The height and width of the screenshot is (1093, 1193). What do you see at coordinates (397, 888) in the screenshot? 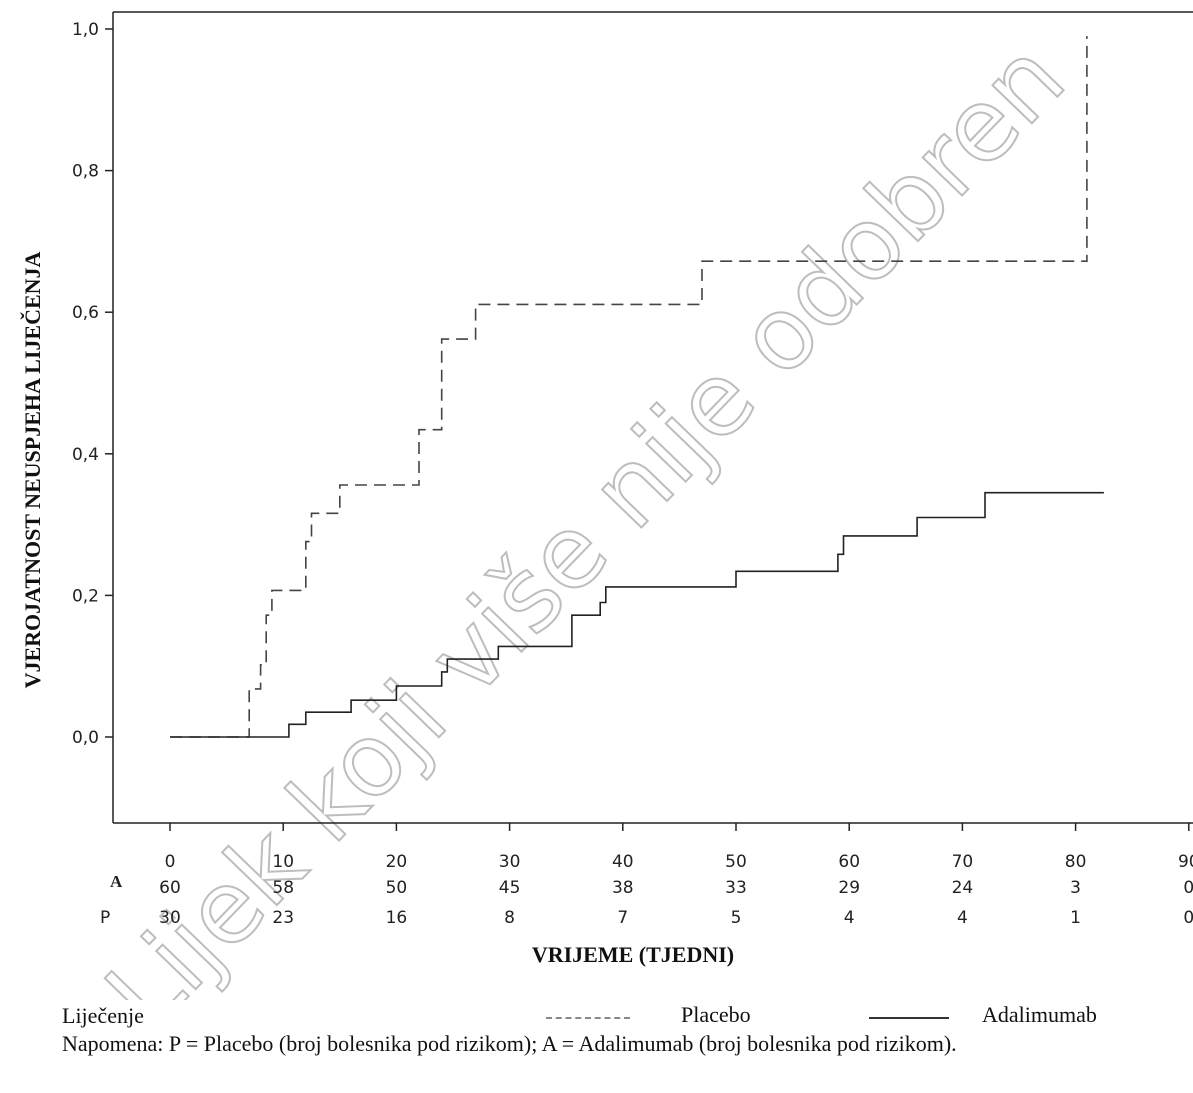
I see `risk-value: 50` at bounding box center [397, 888].